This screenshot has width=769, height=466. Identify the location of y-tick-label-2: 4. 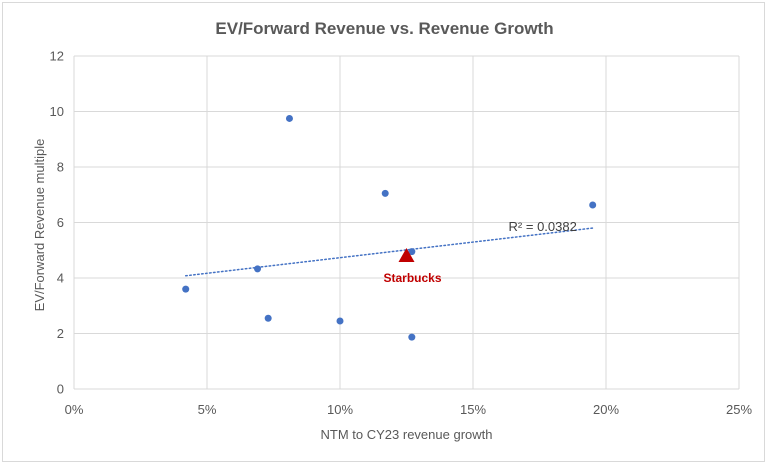
(60, 278).